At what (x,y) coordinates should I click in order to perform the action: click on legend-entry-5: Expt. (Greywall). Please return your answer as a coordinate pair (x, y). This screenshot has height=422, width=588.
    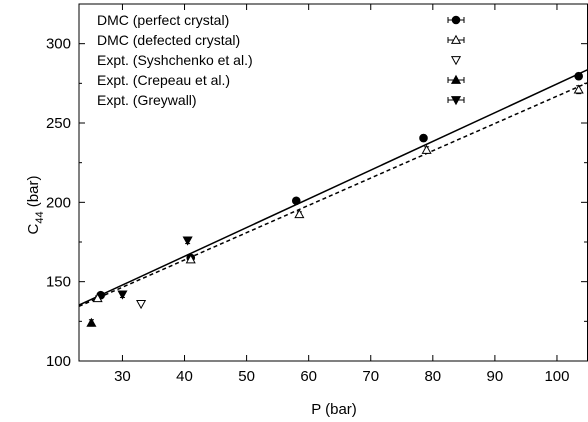
    Looking at the image, I should click on (281, 100).